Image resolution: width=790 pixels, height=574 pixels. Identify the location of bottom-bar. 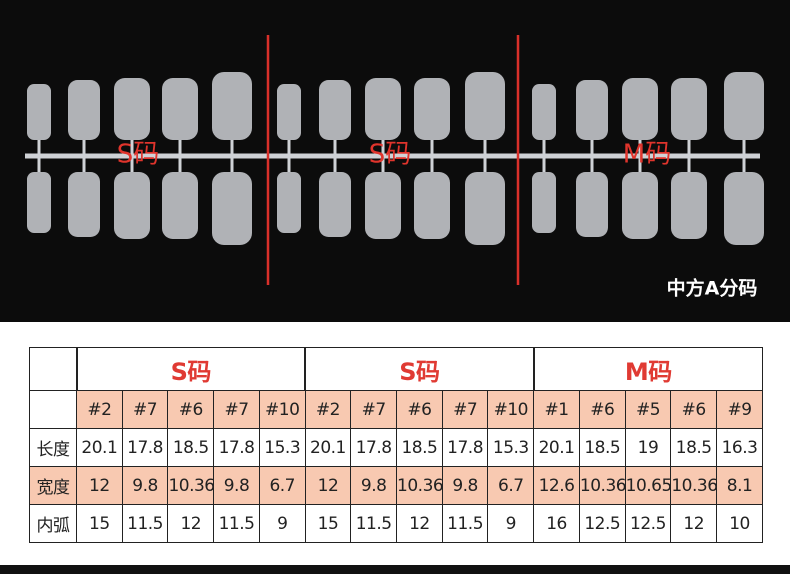
(395, 569).